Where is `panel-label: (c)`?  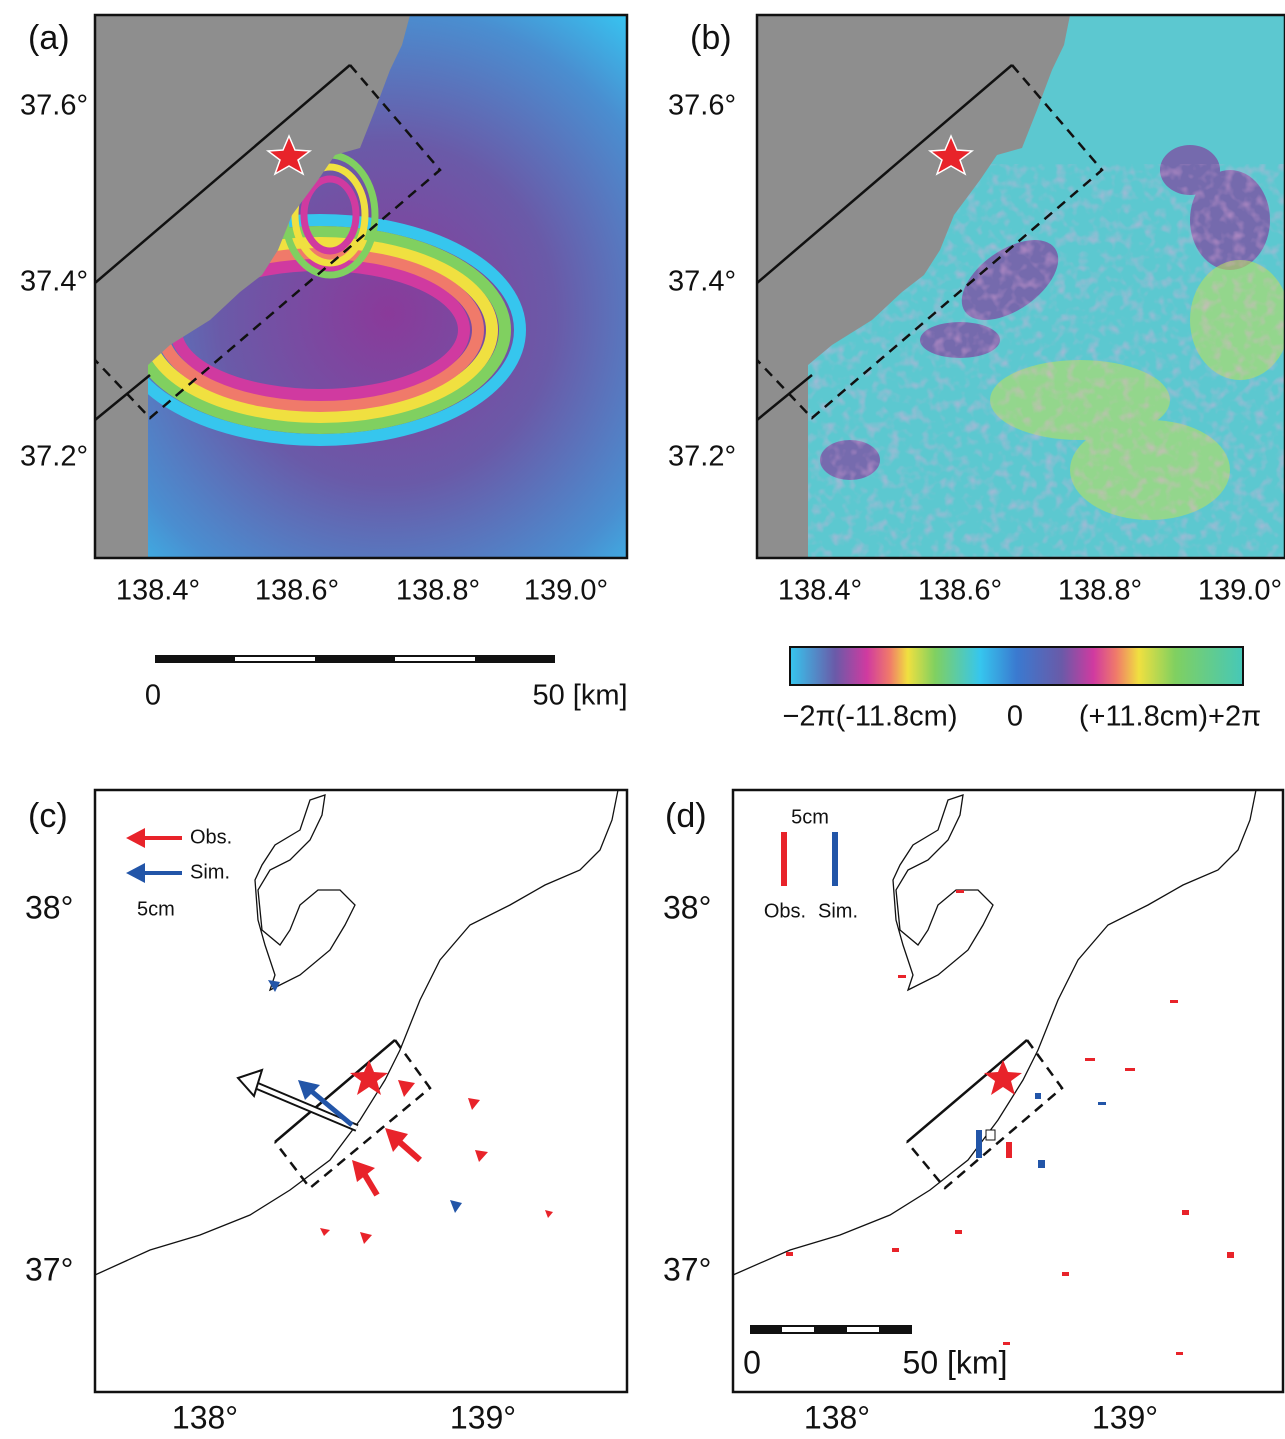 panel-label: (c) is located at coordinates (48, 816).